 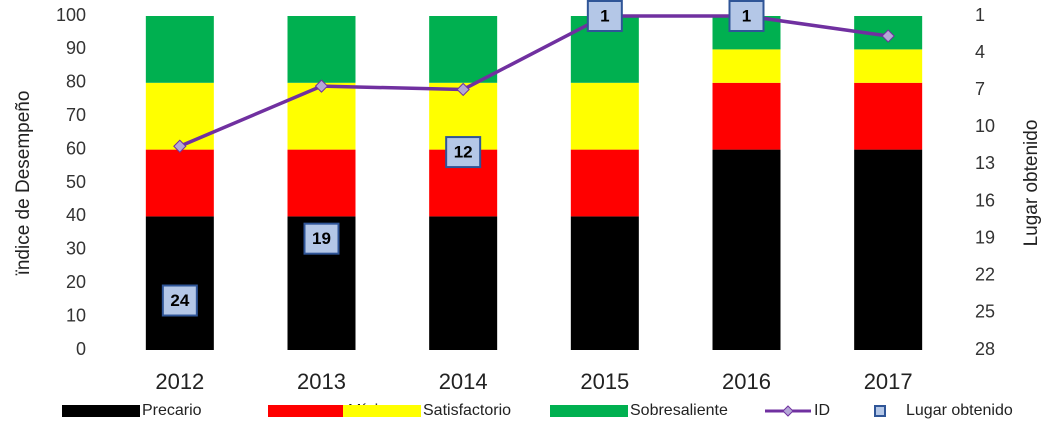 I want to click on x-tick-label: 2015, so click(x=604, y=381).